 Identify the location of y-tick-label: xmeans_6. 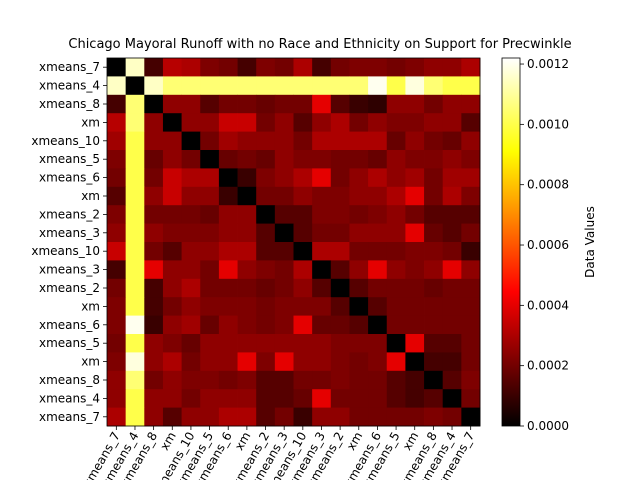
(69, 325).